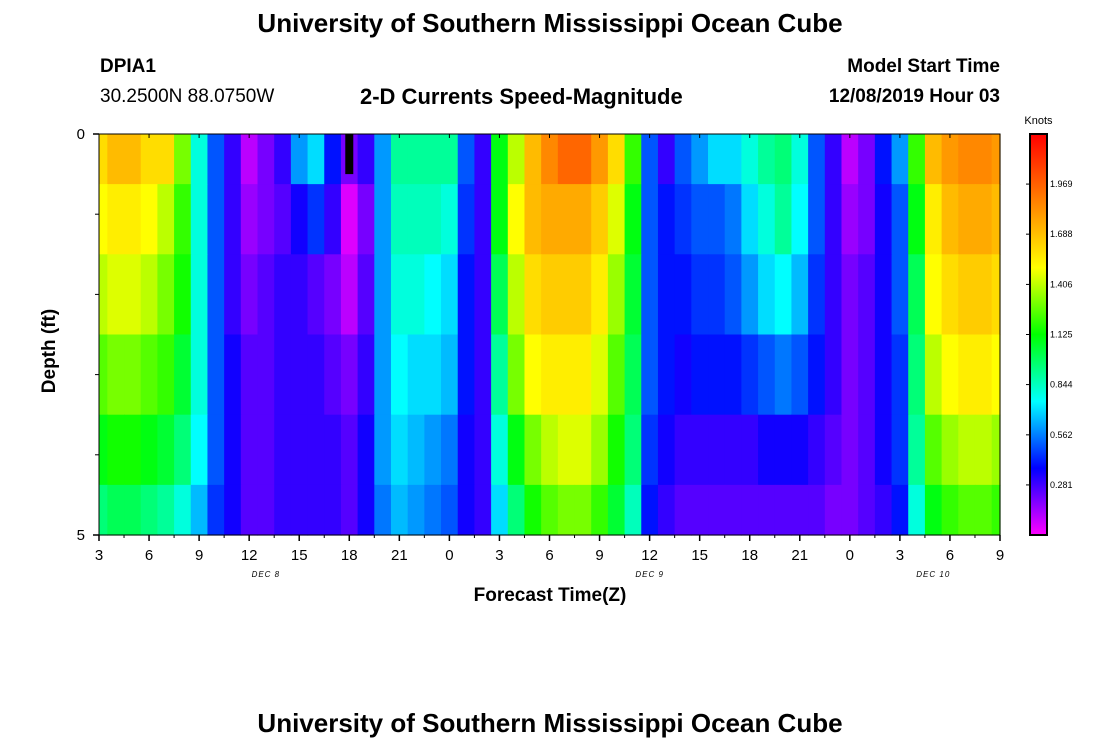 This screenshot has height=750, width=1100. What do you see at coordinates (950, 555) in the screenshot?
I see `x-tick-label: 6` at bounding box center [950, 555].